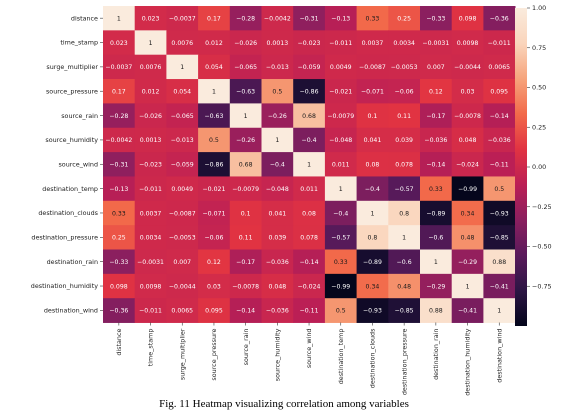 The image size is (568, 419). Describe the element at coordinates (79, 43) in the screenshot. I see `row-label: time_stamp` at that location.